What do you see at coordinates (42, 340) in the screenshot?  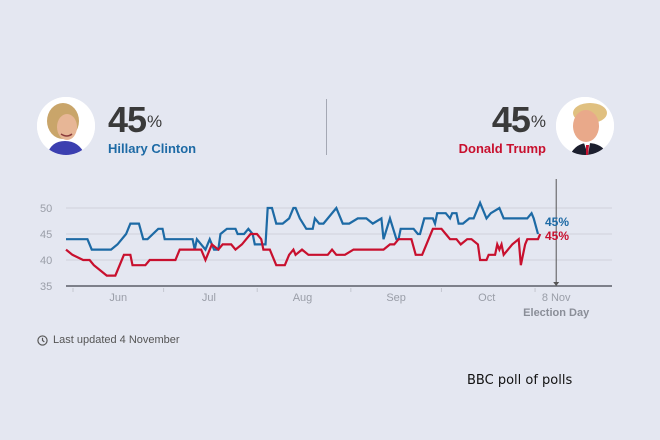 I see `clock-icon` at bounding box center [42, 340].